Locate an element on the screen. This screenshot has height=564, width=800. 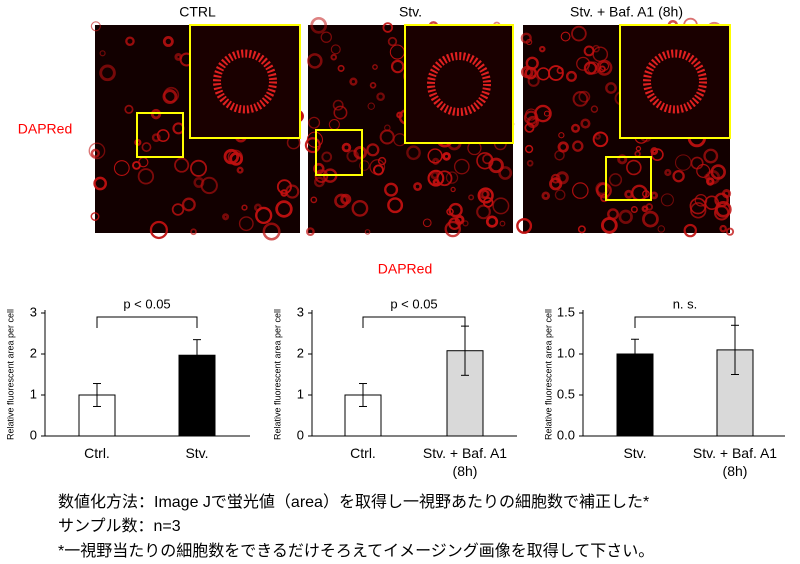
y-tick-label: 1 is located at coordinates (33, 393).